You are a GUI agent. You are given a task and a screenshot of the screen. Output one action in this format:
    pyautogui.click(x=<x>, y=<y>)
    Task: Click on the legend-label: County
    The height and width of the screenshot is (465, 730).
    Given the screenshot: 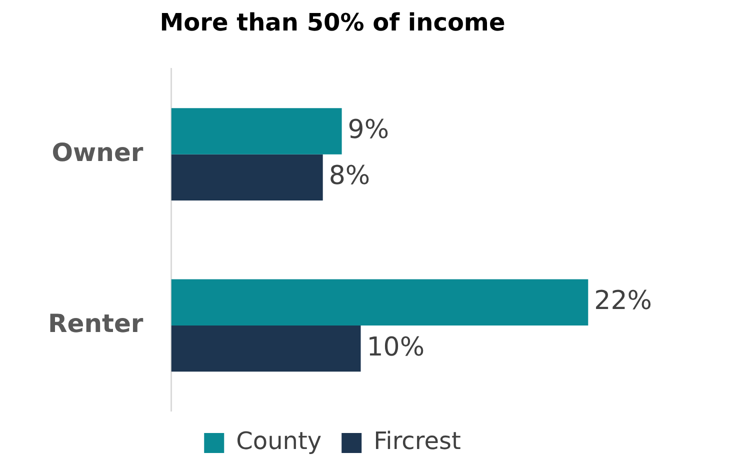 What is the action you would take?
    pyautogui.click(x=279, y=441)
    